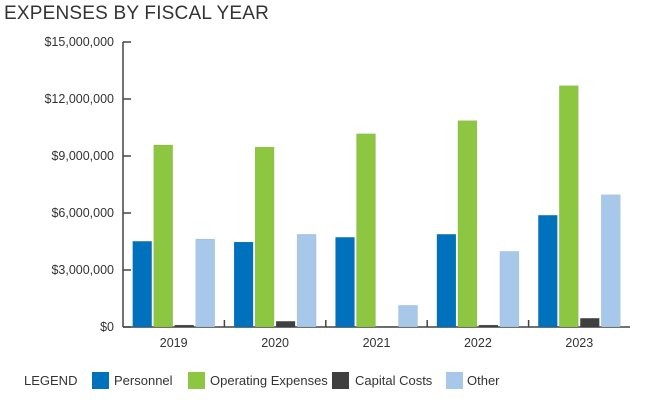 This screenshot has width=650, height=400. Describe the element at coordinates (285, 324) in the screenshot. I see `bar-capital-costs-2020` at that location.